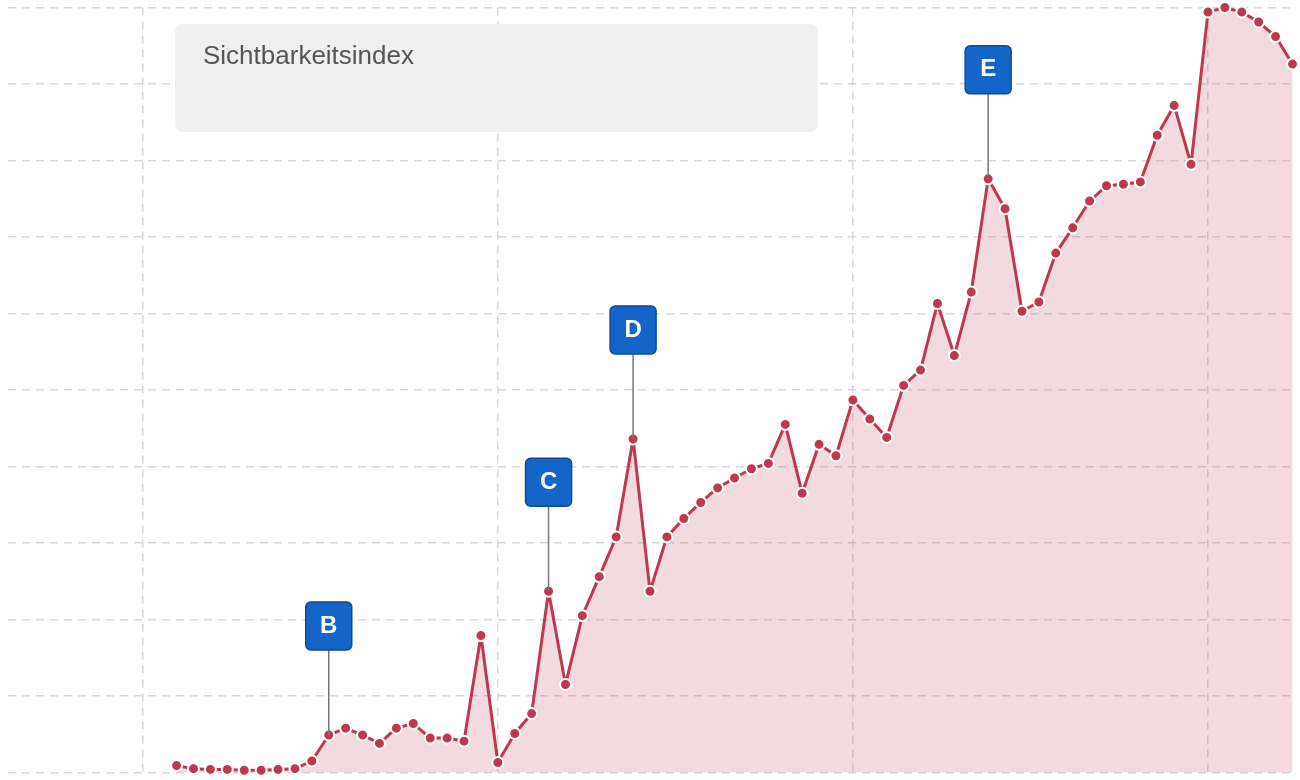 This screenshot has height=780, width=1300. What do you see at coordinates (988, 68) in the screenshot?
I see `annotation: E` at bounding box center [988, 68].